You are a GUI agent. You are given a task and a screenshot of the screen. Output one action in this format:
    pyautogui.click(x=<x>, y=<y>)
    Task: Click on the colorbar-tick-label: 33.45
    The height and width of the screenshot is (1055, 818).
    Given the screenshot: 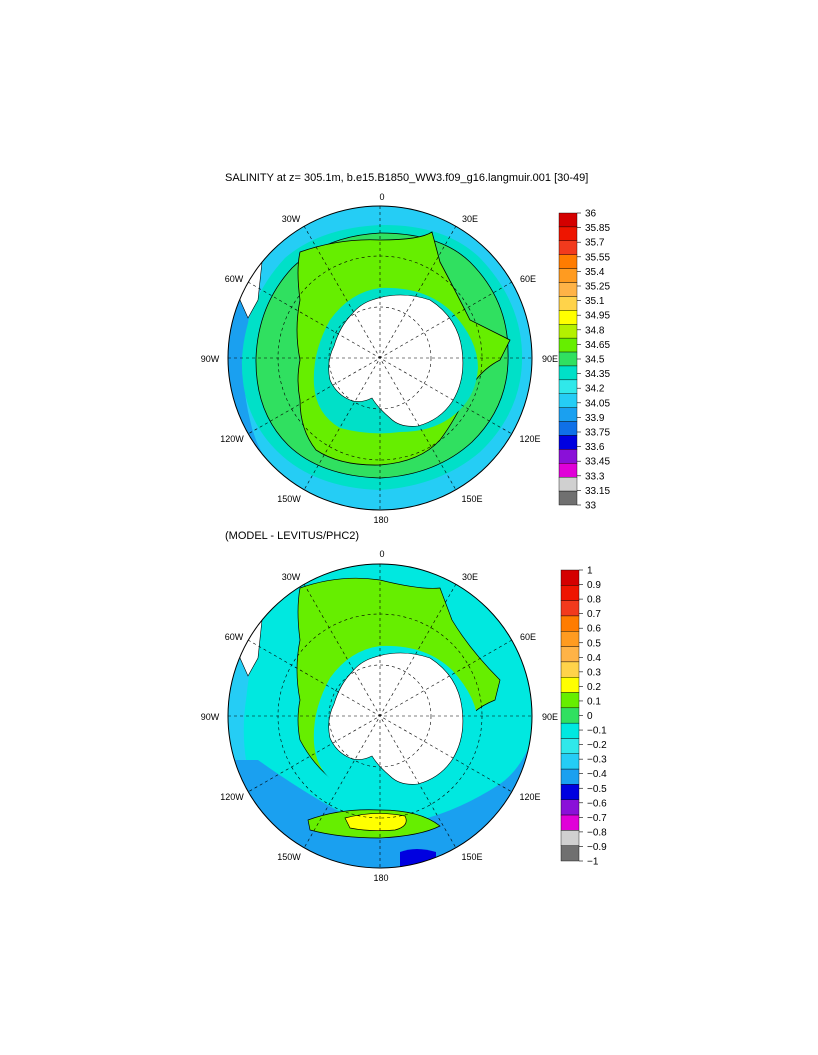 What is the action you would take?
    pyautogui.click(x=597, y=462)
    